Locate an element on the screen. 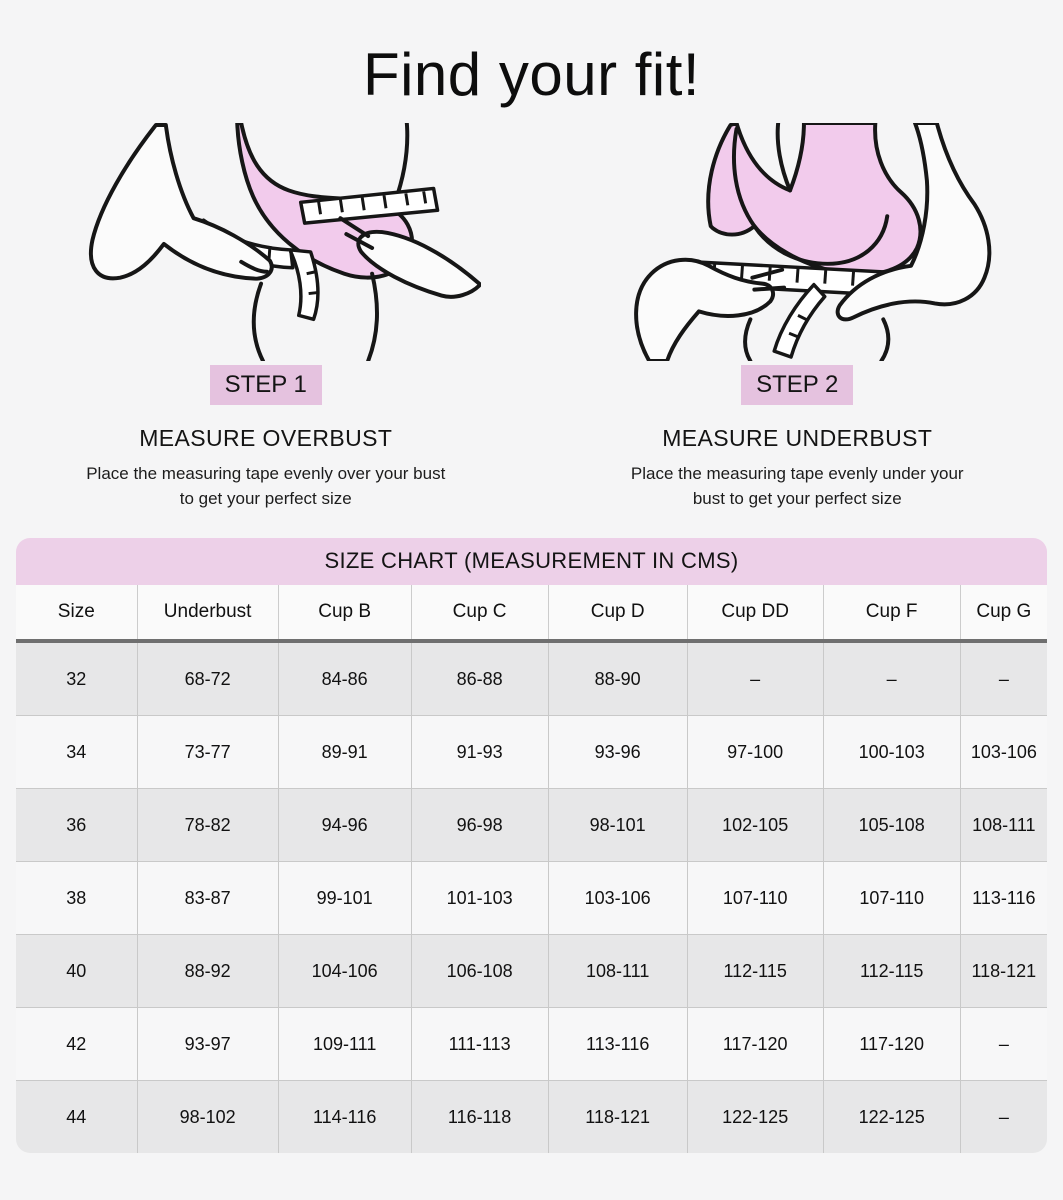 This screenshot has height=1200, width=1063. column-header: Size is located at coordinates (77, 613).